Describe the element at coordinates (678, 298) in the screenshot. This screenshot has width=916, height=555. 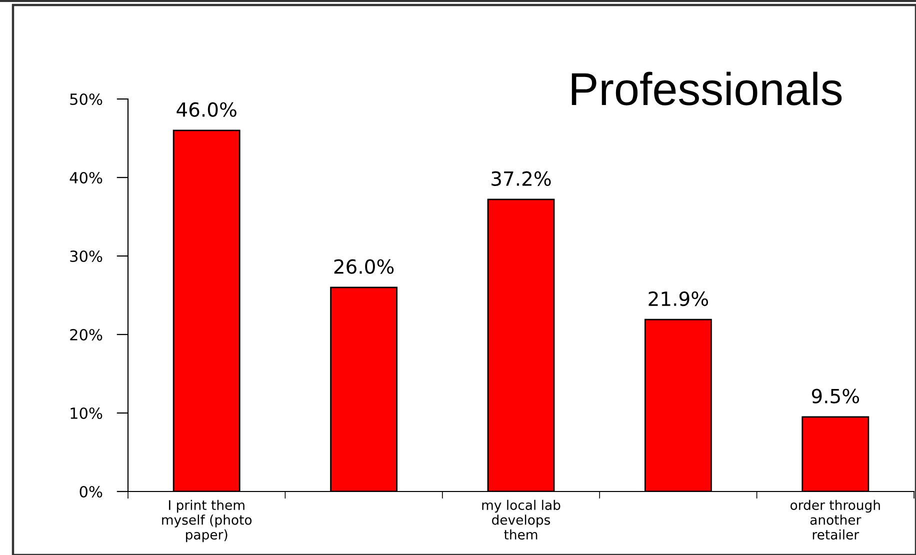
I see `data-label: 21.9%` at that location.